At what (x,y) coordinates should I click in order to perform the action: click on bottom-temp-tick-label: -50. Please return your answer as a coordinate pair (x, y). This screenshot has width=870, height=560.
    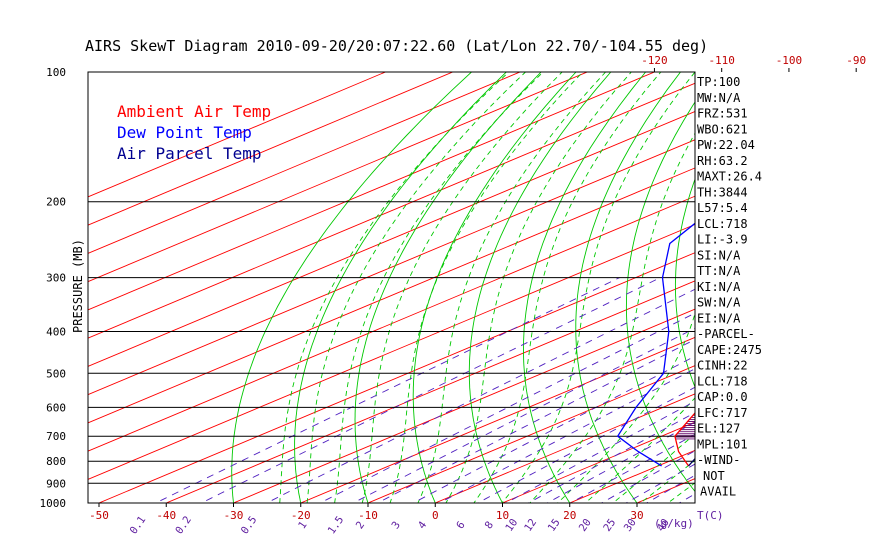
    Looking at the image, I should click on (99, 515).